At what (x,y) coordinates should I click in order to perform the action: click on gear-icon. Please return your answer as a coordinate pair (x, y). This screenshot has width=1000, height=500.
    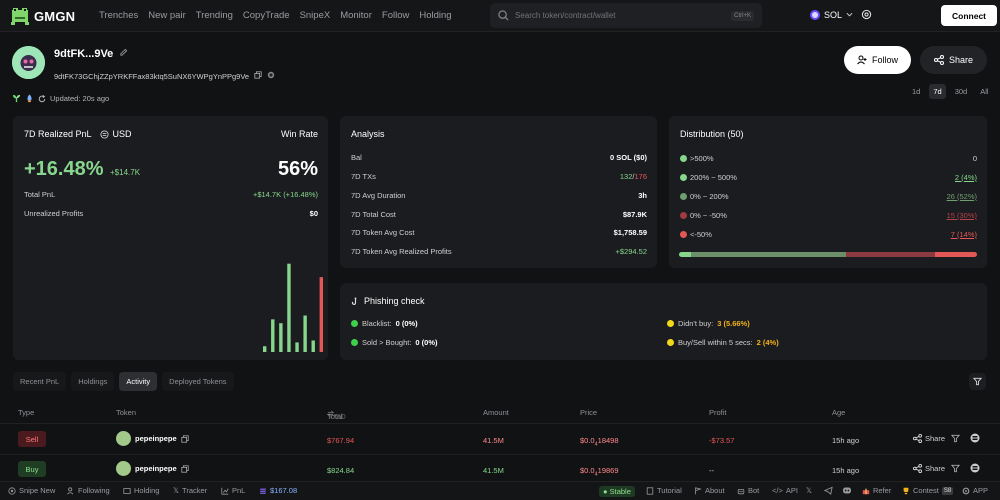
    Looking at the image, I should click on (966, 490).